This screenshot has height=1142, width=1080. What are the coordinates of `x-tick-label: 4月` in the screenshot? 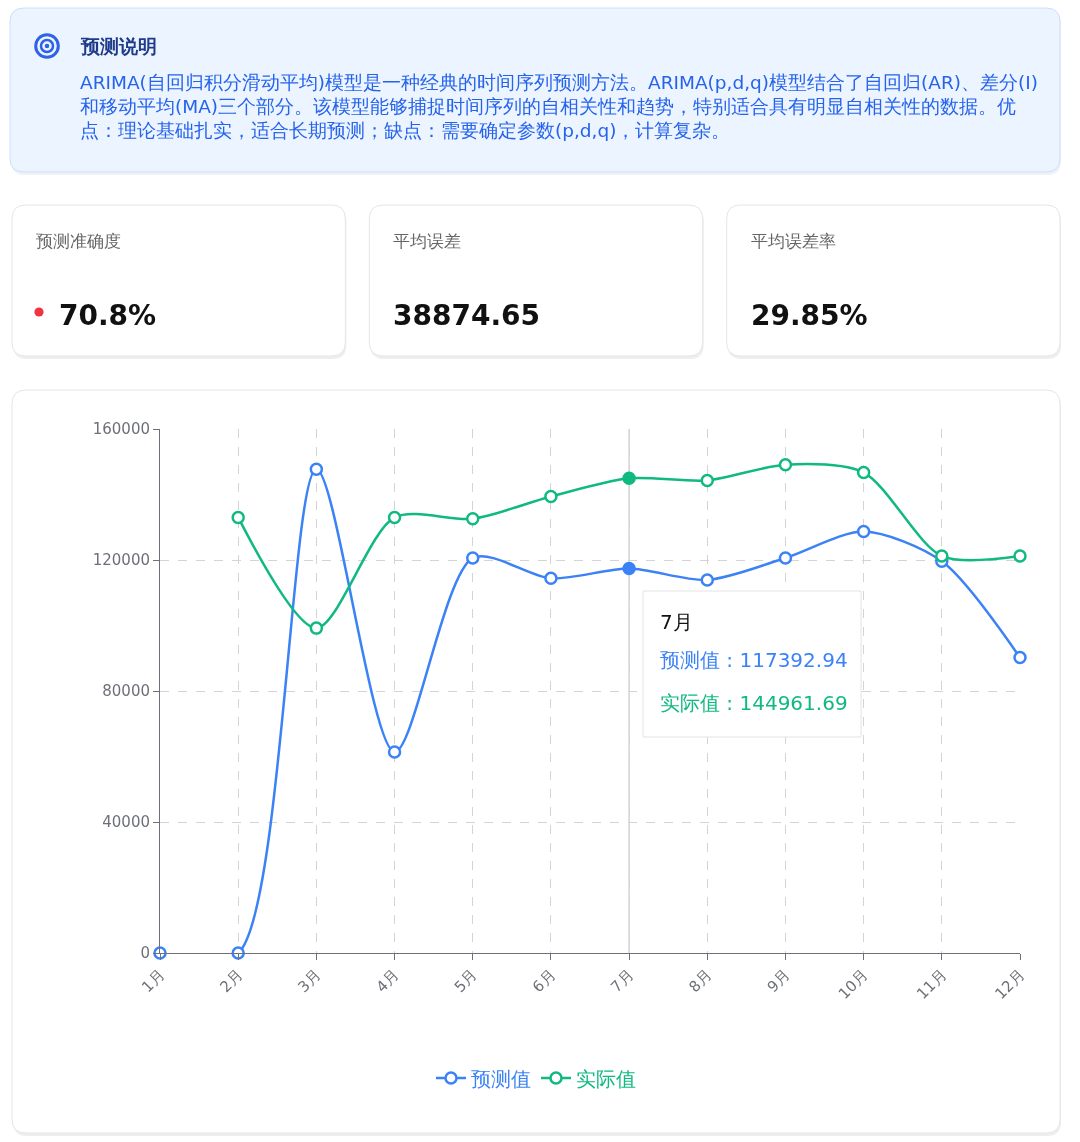 It's located at (387, 980).